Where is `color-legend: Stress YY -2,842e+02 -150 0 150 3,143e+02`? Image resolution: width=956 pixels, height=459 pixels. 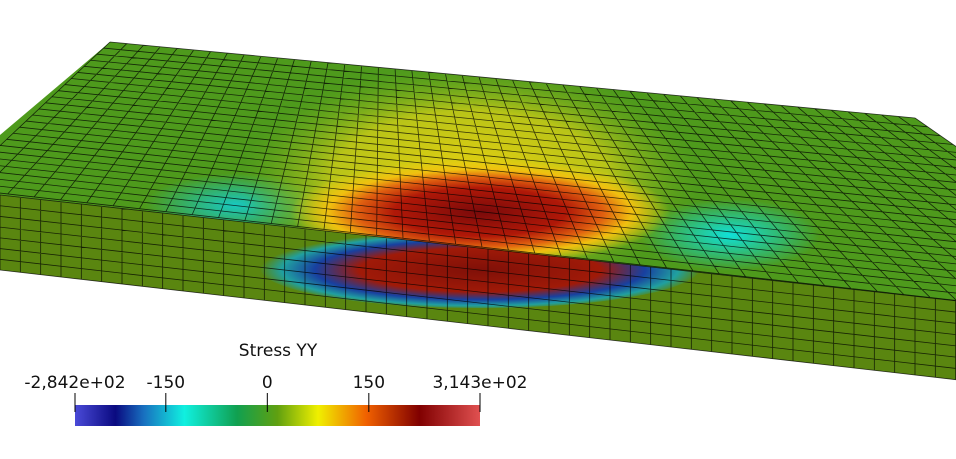
color-legend: Stress YY -2,842e+02 -150 0 150 3,143e+02 is located at coordinates (276, 383).